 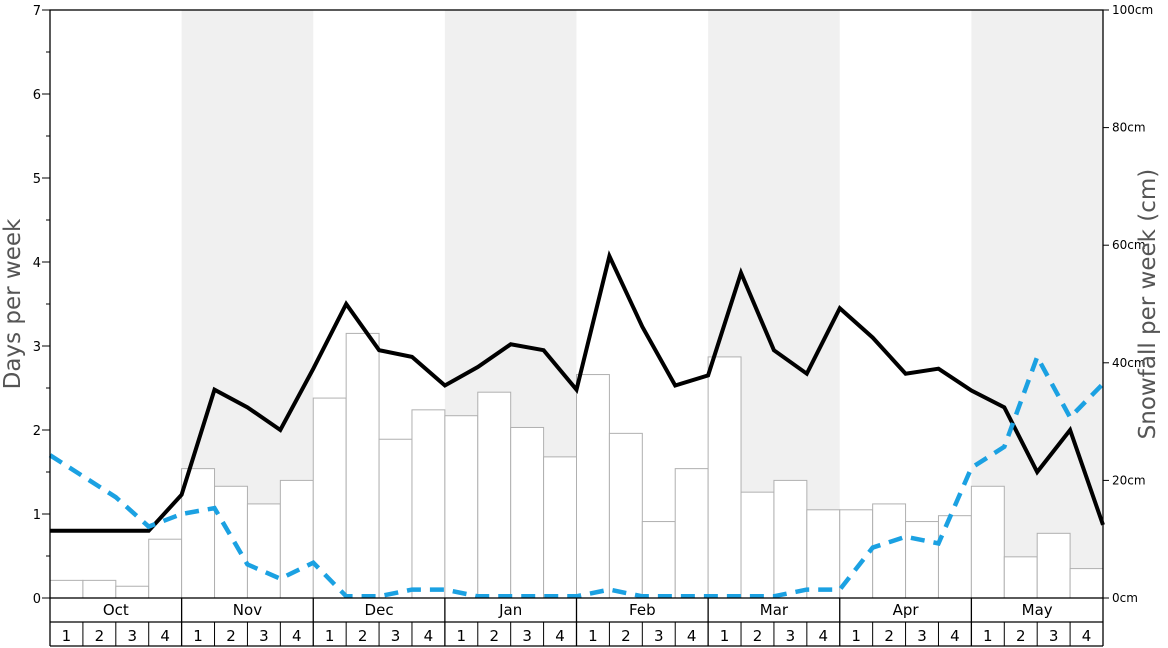 I want to click on month-label: Apr, so click(x=906, y=610).